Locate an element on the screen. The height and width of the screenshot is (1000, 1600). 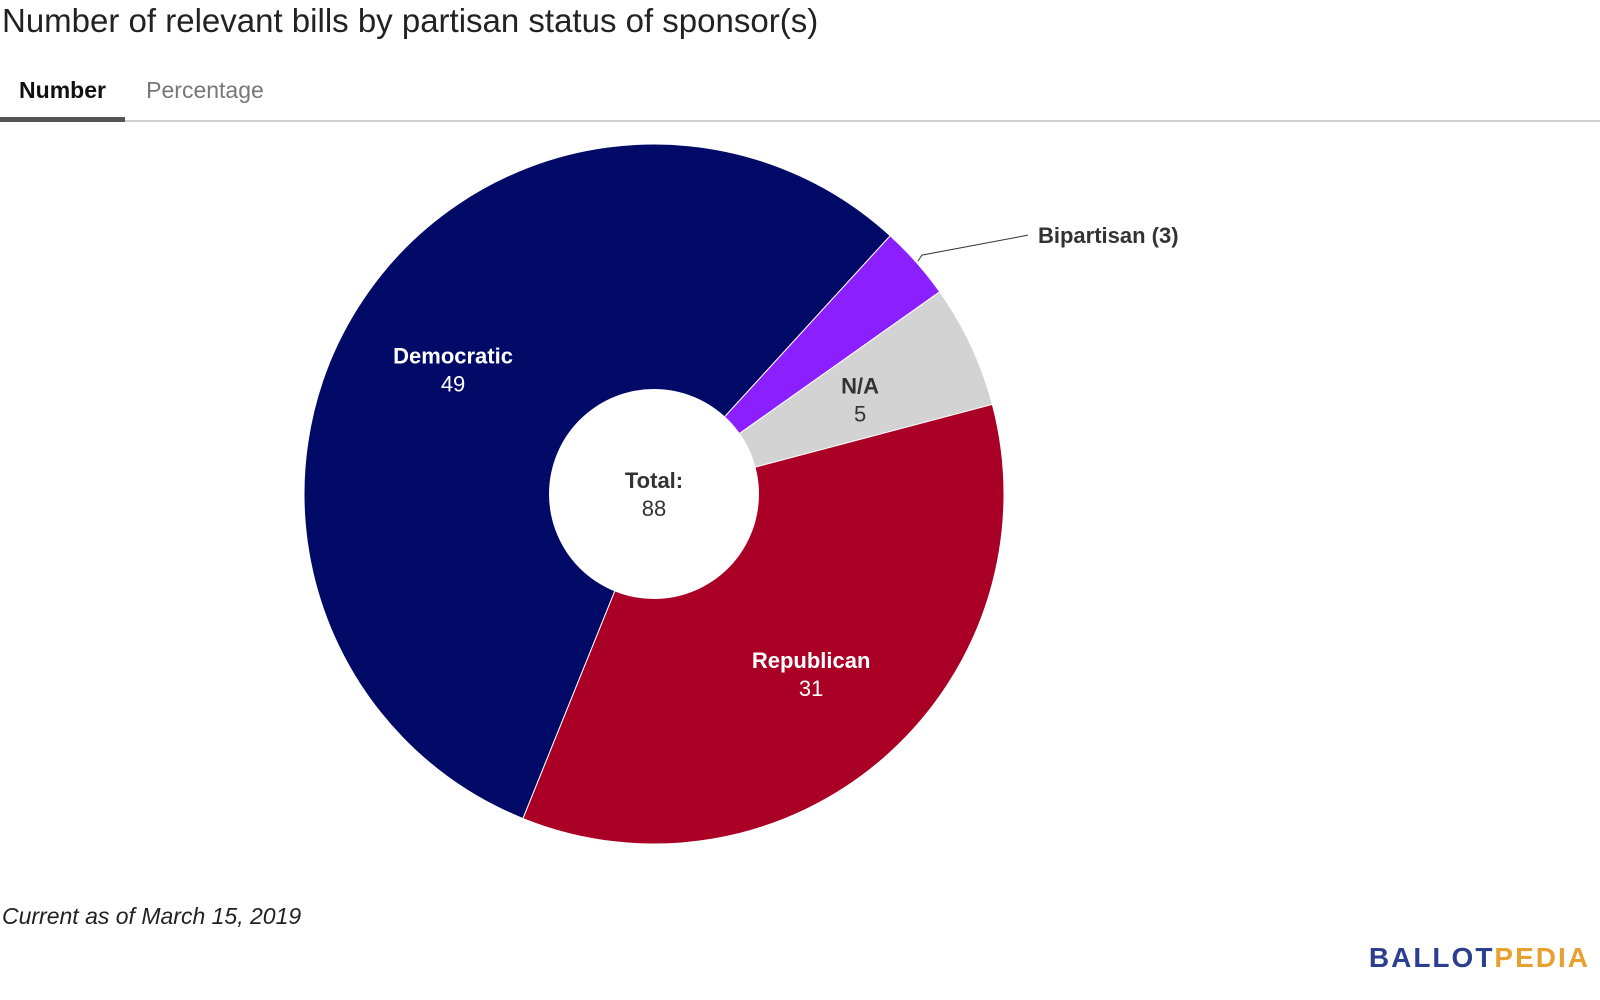
slice-value-republican: 31 is located at coordinates (811, 688).